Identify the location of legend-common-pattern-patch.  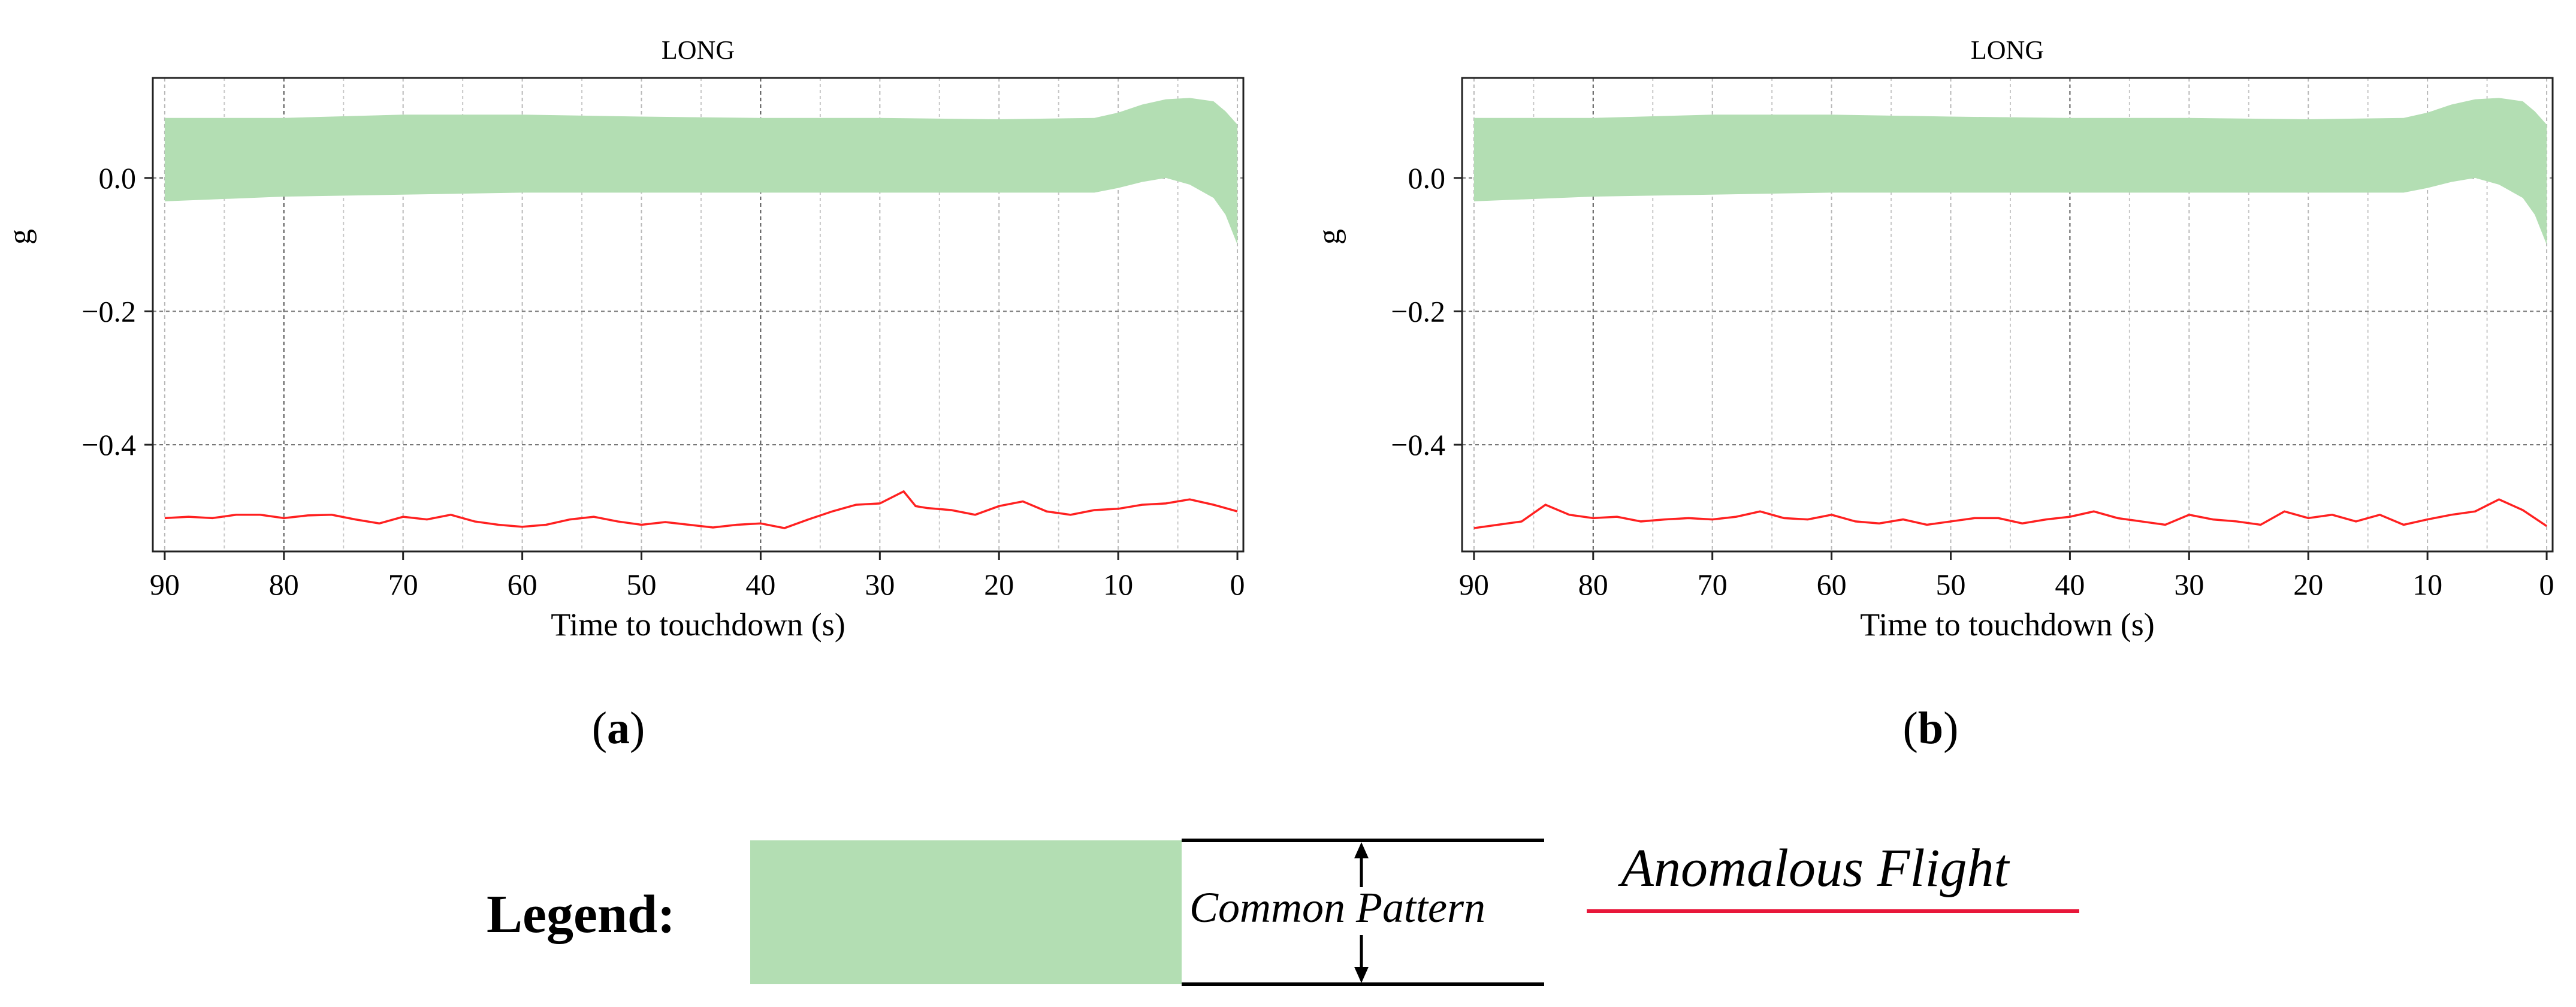
(966, 912).